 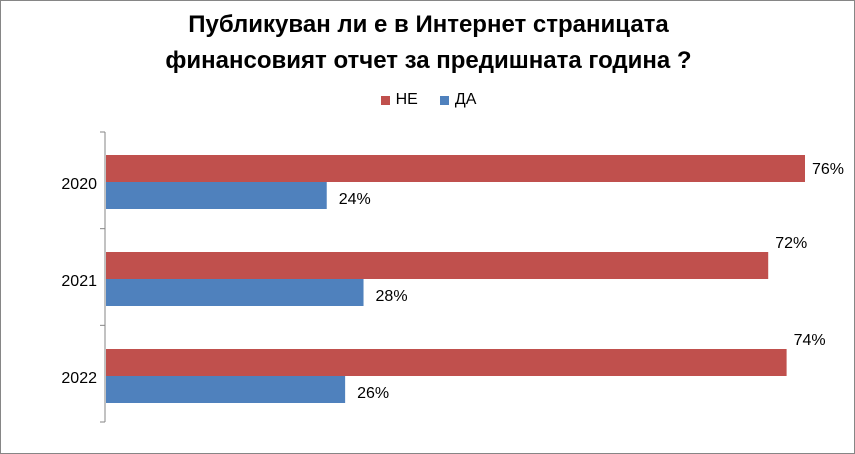 I want to click on chart-title-line-1: Публикуван ли е в Интернет страницата, so click(x=428, y=24).